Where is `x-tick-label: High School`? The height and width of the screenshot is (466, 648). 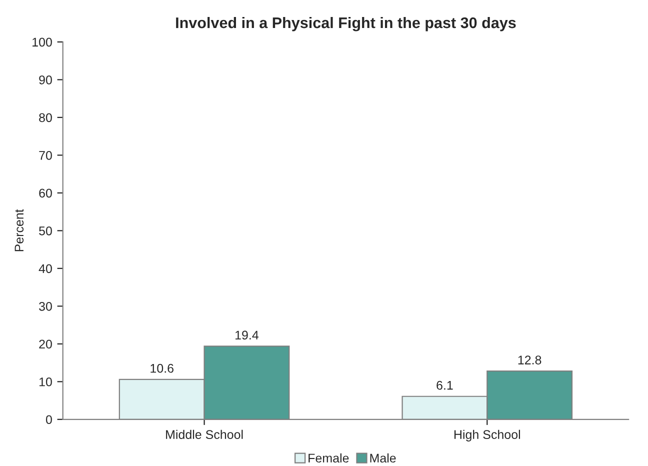
x-tick-label: High School is located at coordinates (487, 436).